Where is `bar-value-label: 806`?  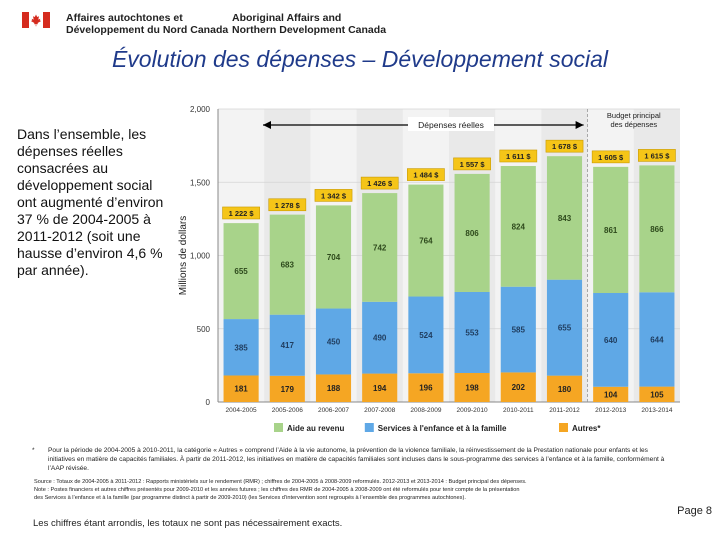 bar-value-label: 806 is located at coordinates (472, 233).